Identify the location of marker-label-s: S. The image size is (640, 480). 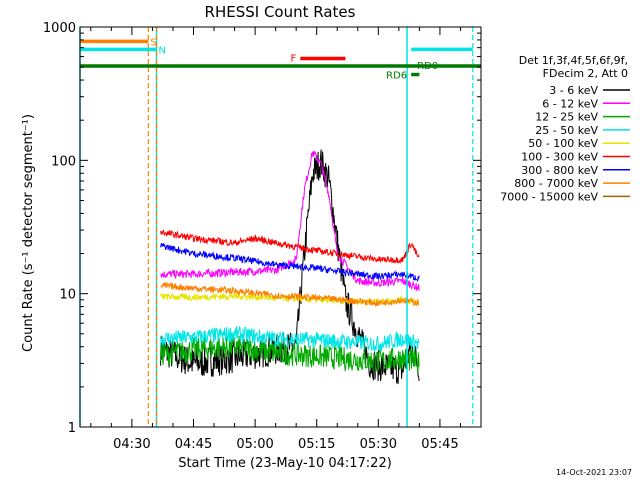
(153, 42).